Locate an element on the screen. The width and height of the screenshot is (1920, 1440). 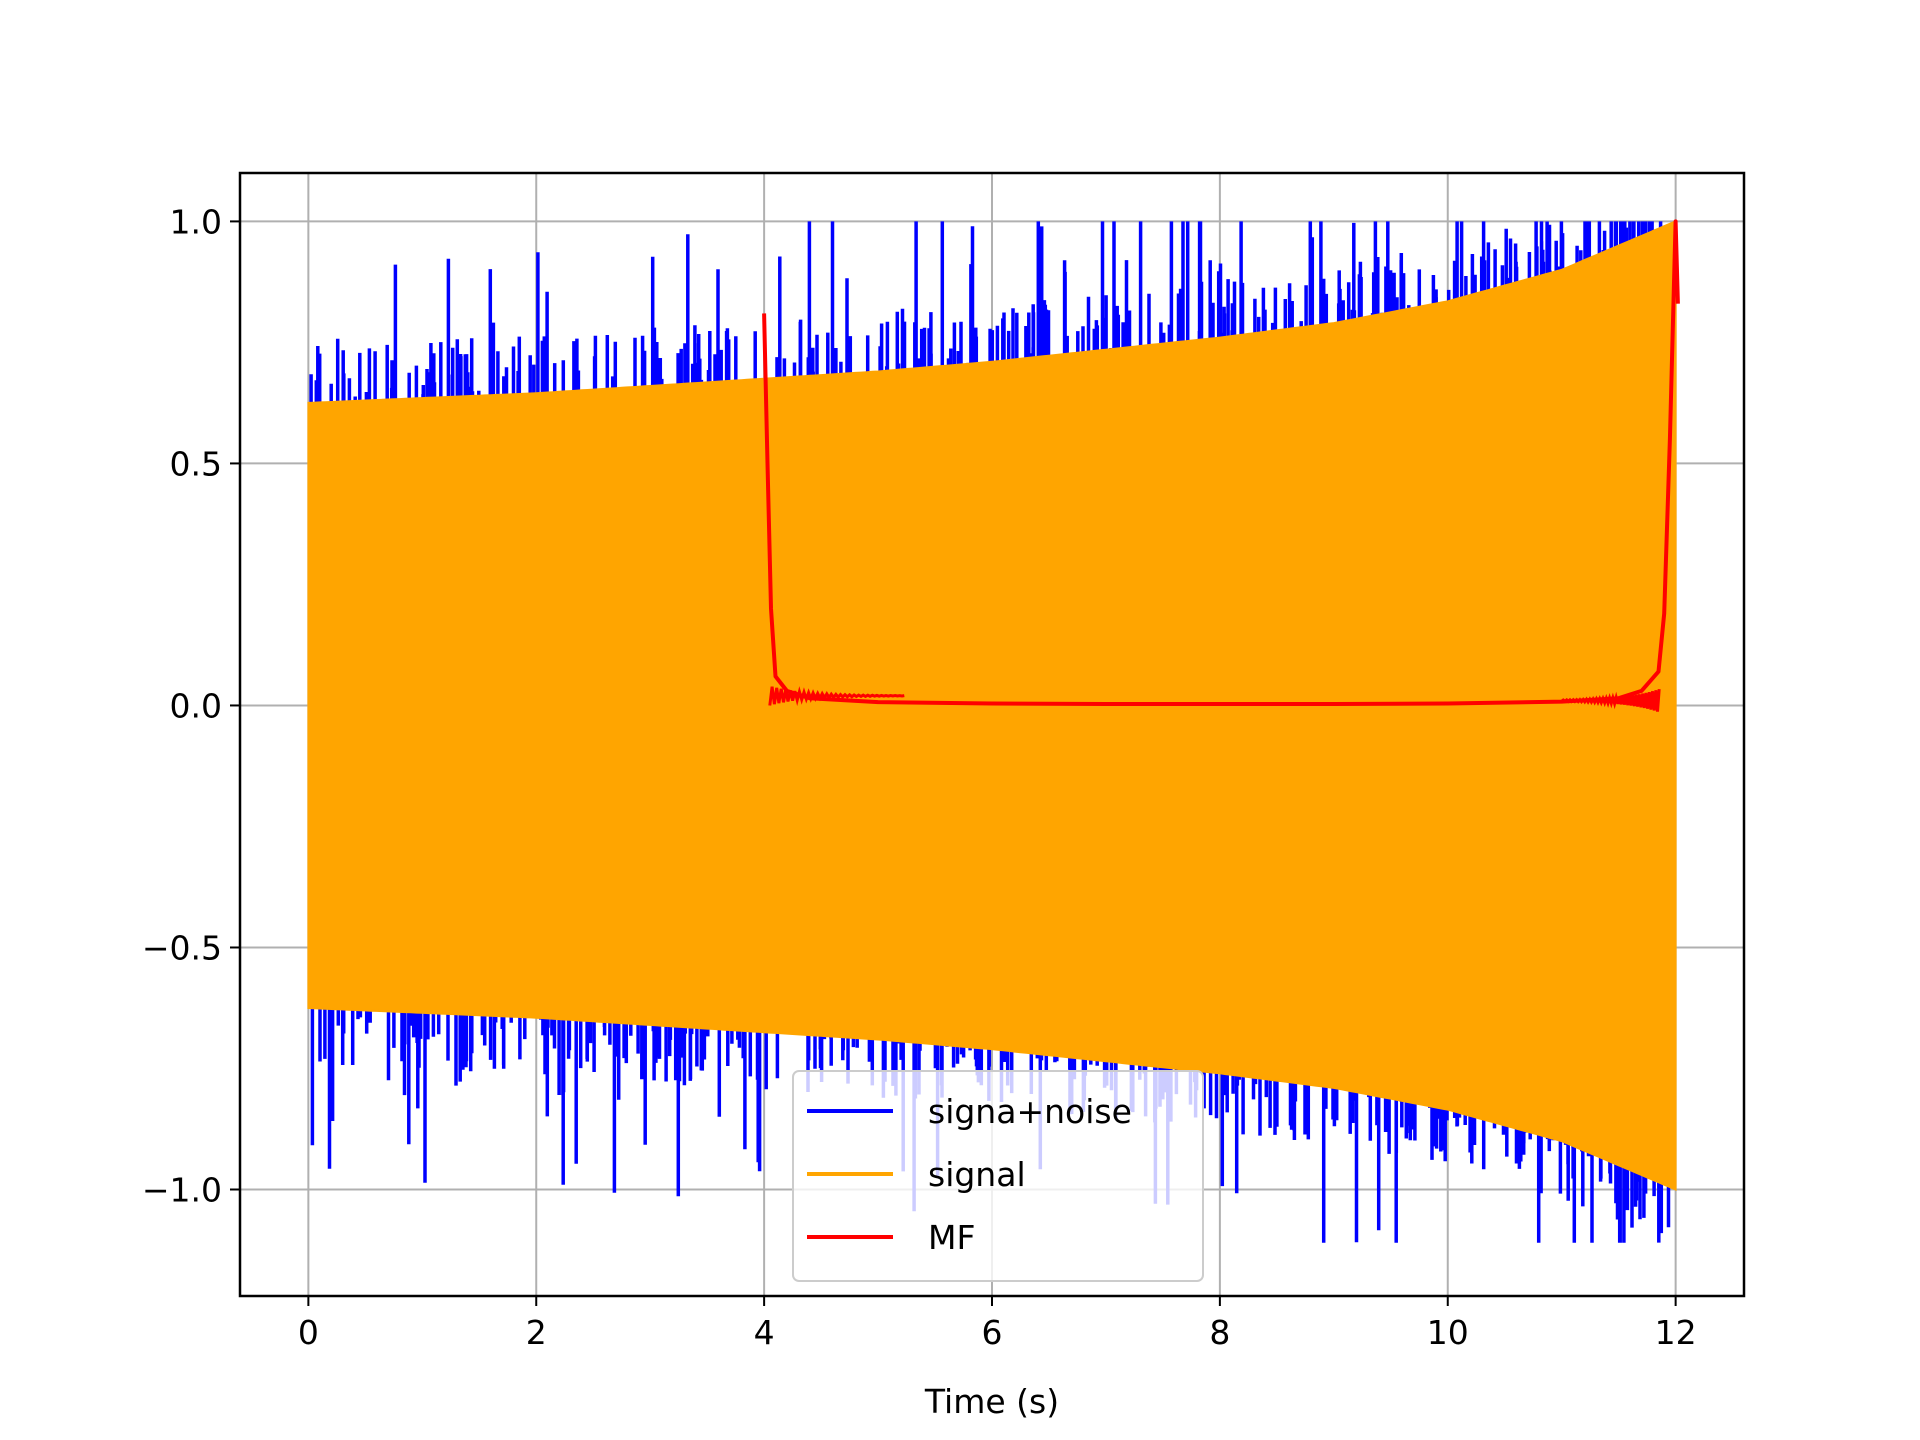
x-tick-label: 4 is located at coordinates (764, 1332).